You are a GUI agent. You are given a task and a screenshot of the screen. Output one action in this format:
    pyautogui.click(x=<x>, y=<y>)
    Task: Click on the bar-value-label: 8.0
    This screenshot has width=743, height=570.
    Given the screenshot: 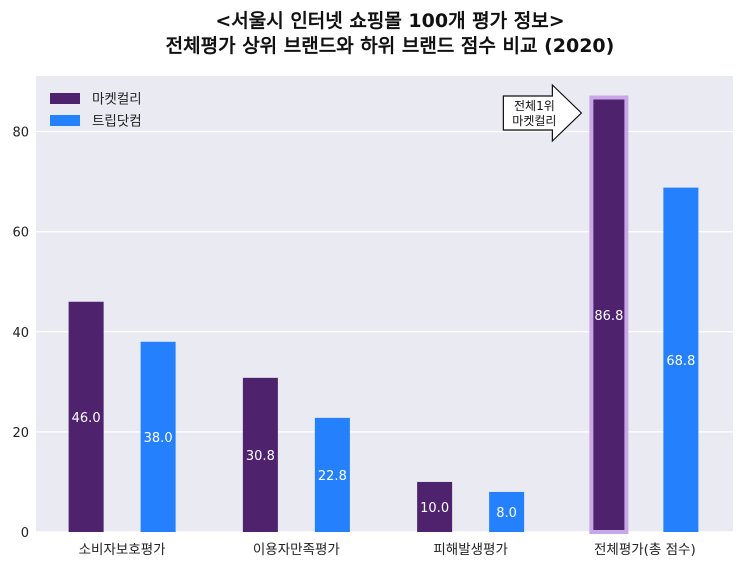 What is the action you would take?
    pyautogui.click(x=506, y=513)
    